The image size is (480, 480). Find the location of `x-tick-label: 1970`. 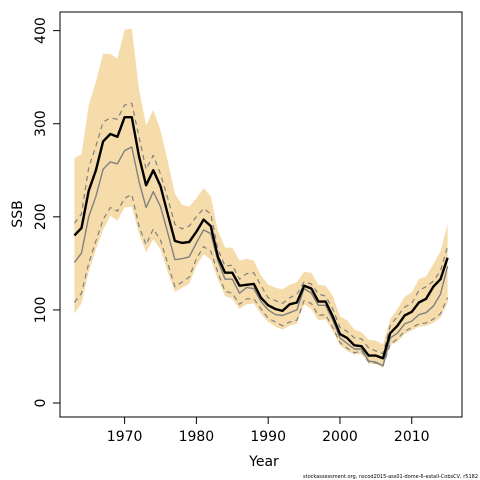

x-tick-label: 1970 is located at coordinates (125, 437).